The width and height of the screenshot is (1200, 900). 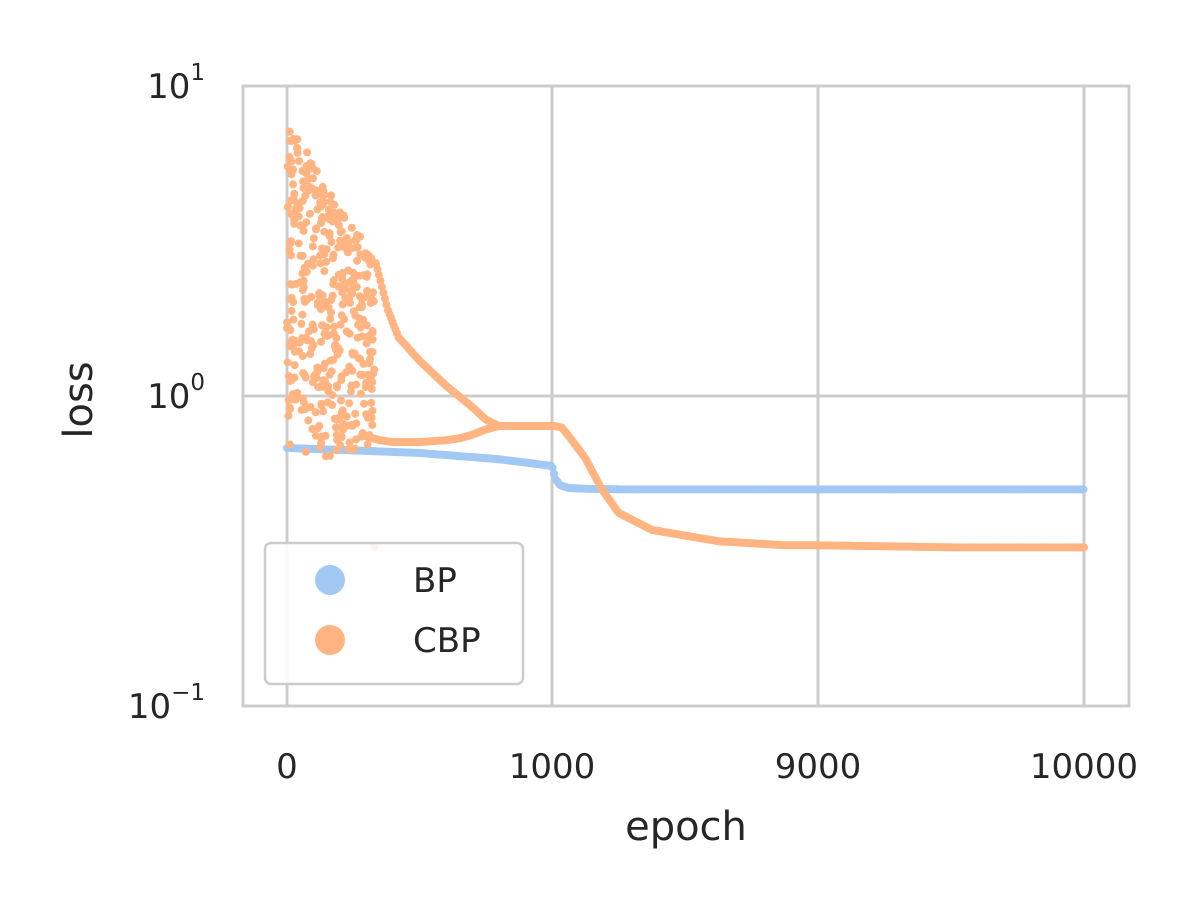 What do you see at coordinates (435, 581) in the screenshot?
I see `legend-label-bp: BP` at bounding box center [435, 581].